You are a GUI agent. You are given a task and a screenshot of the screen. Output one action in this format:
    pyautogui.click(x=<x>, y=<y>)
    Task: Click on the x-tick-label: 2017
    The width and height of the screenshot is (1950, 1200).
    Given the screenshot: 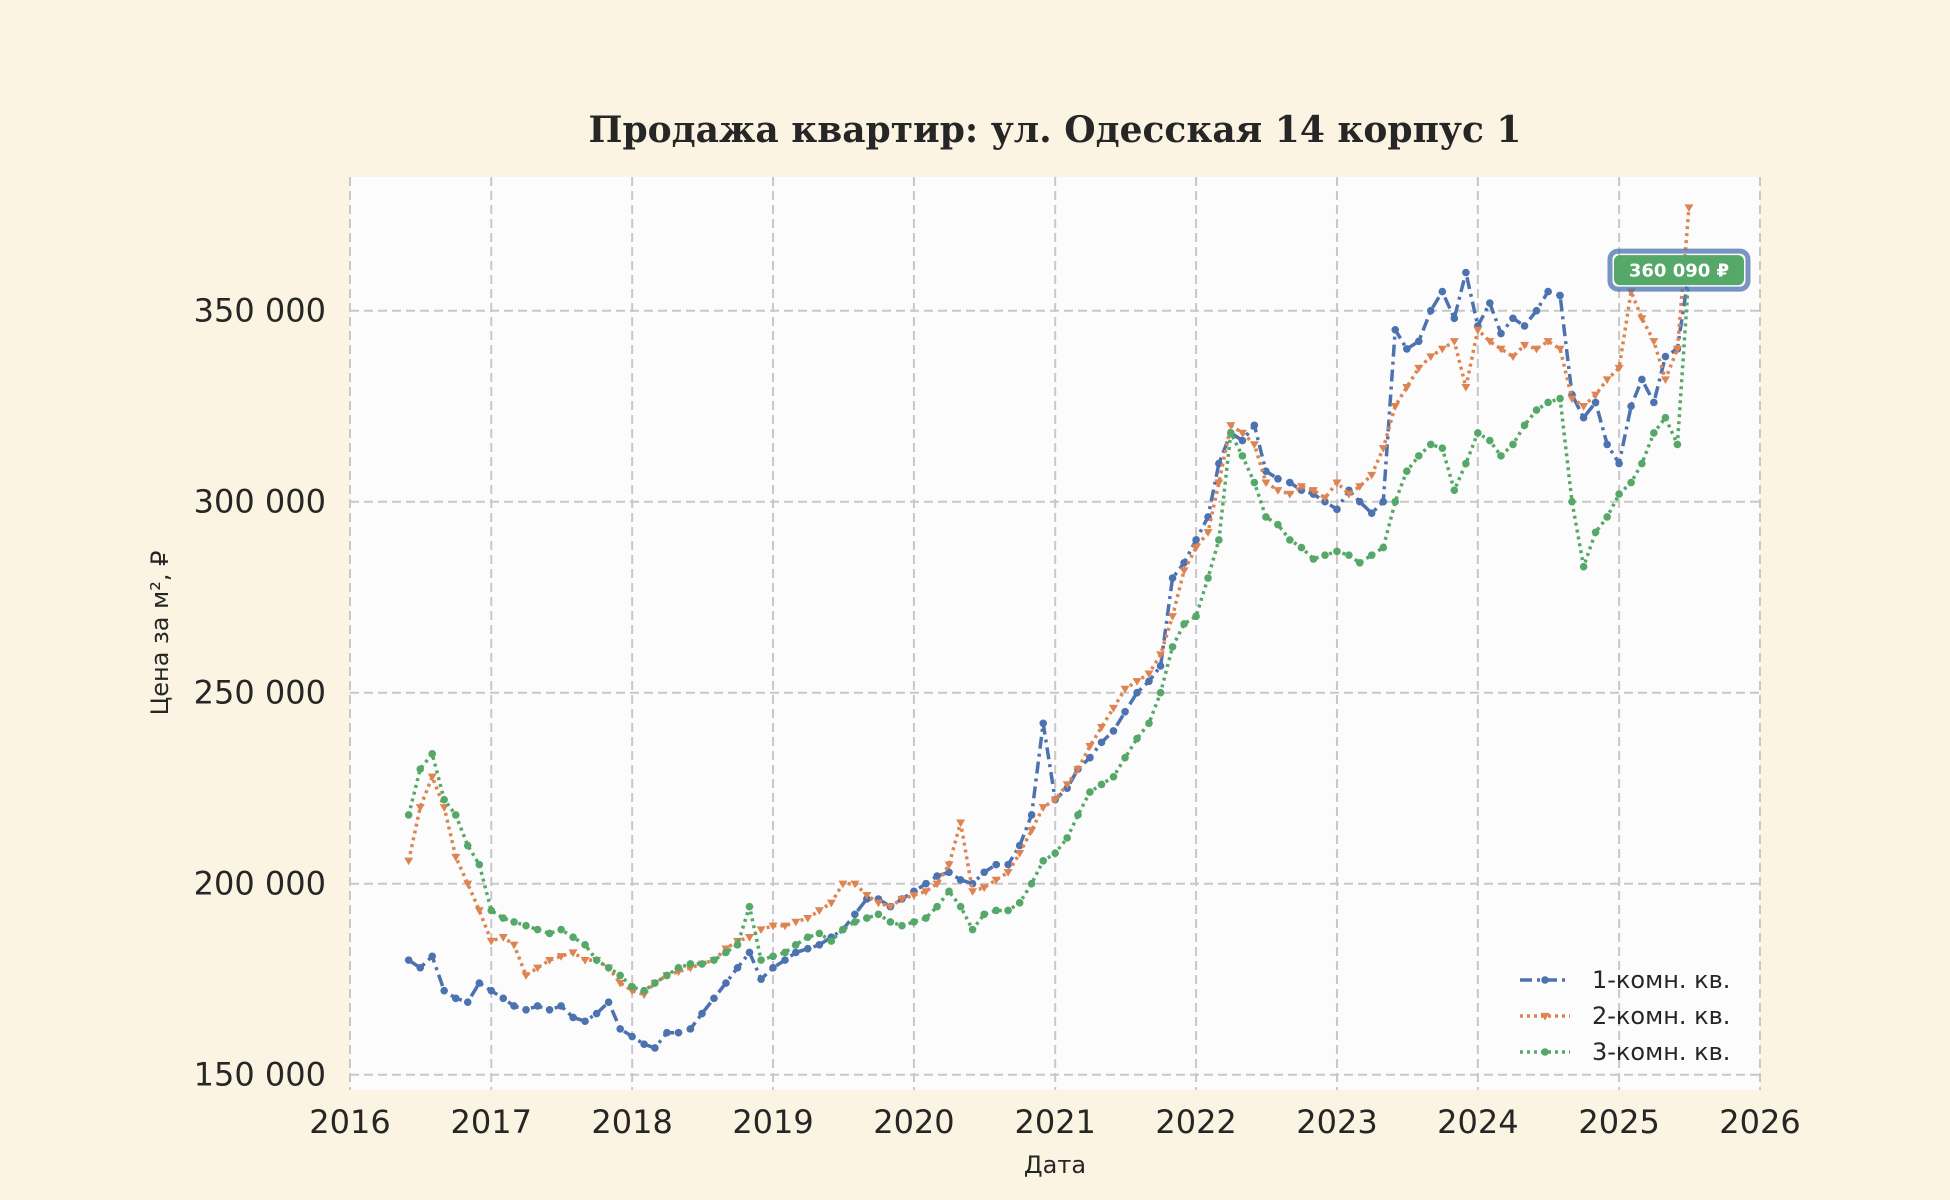 What is the action you would take?
    pyautogui.click(x=491, y=1122)
    